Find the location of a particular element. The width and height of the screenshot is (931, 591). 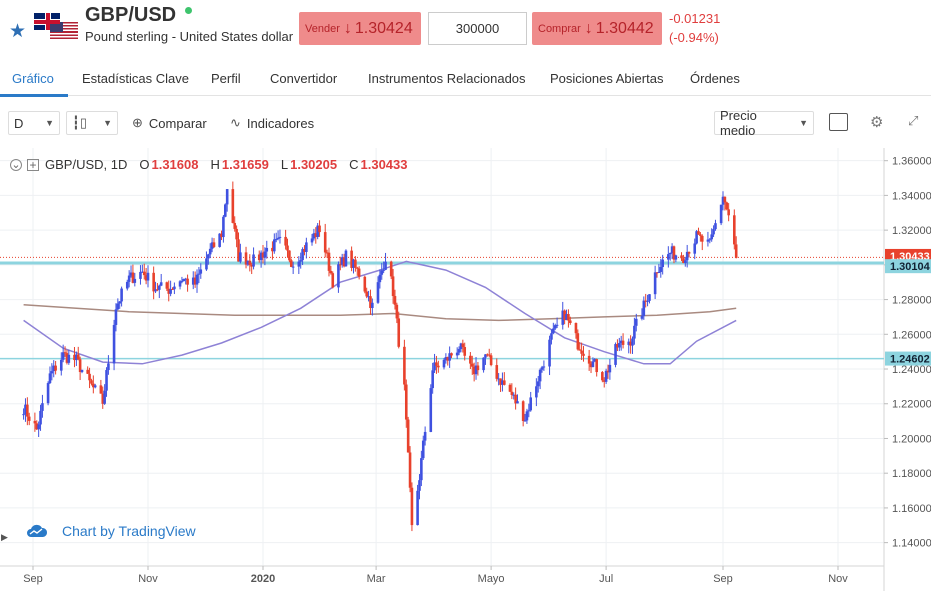

amount-input is located at coordinates (477, 28).